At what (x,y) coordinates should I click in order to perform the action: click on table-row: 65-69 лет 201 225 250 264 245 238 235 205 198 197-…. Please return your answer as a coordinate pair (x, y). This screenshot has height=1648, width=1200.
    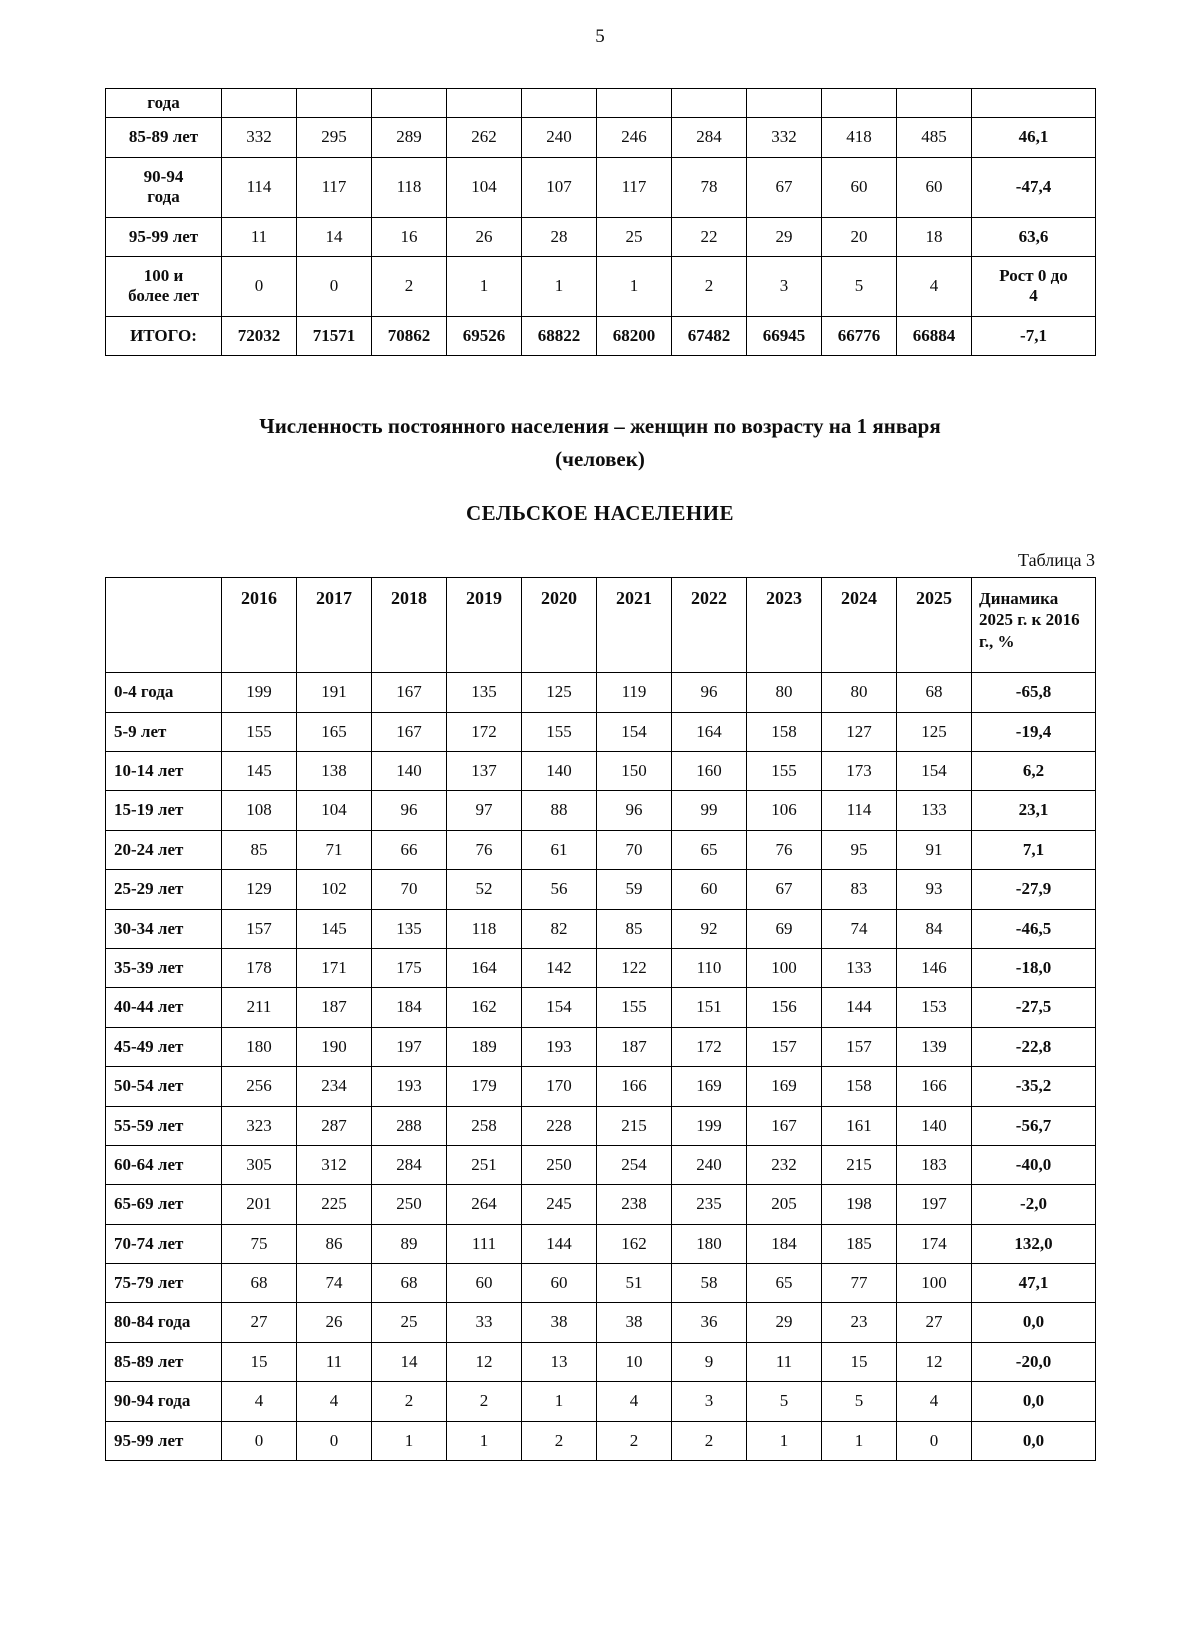
    Looking at the image, I should click on (600, 1204).